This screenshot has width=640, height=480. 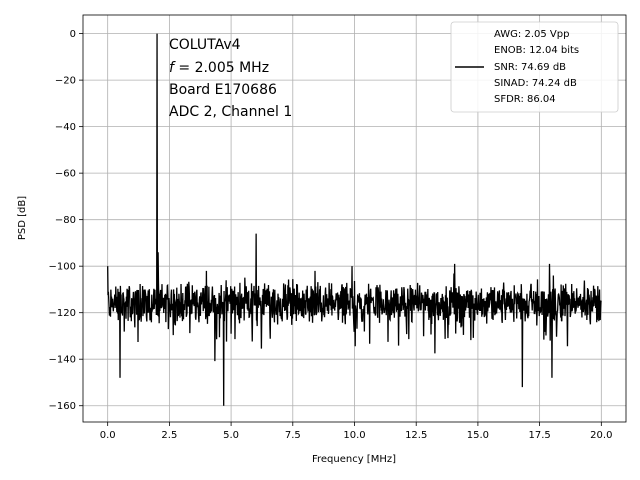 What do you see at coordinates (172, 68) in the screenshot?
I see `annotation-frequency-symbol: f` at bounding box center [172, 68].